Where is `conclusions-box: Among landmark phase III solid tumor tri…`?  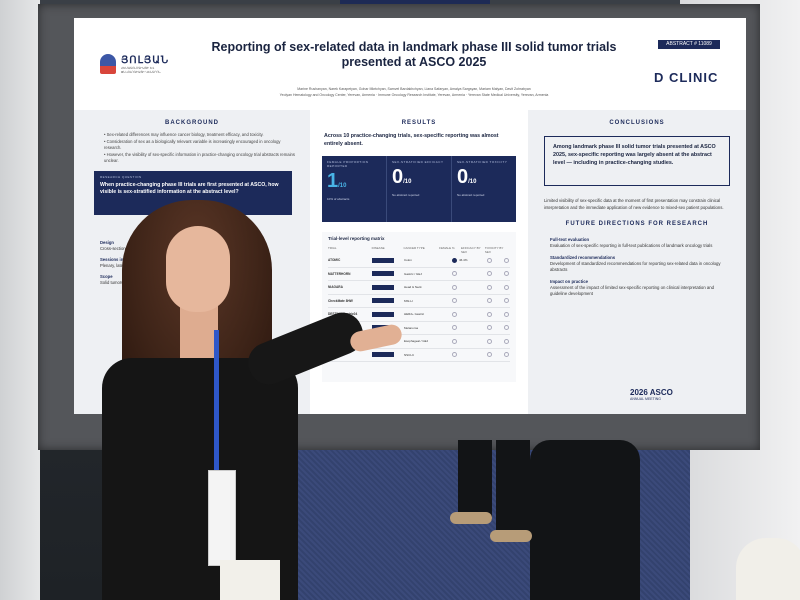 conclusions-box: Among landmark phase III solid tumor tri… is located at coordinates (637, 161).